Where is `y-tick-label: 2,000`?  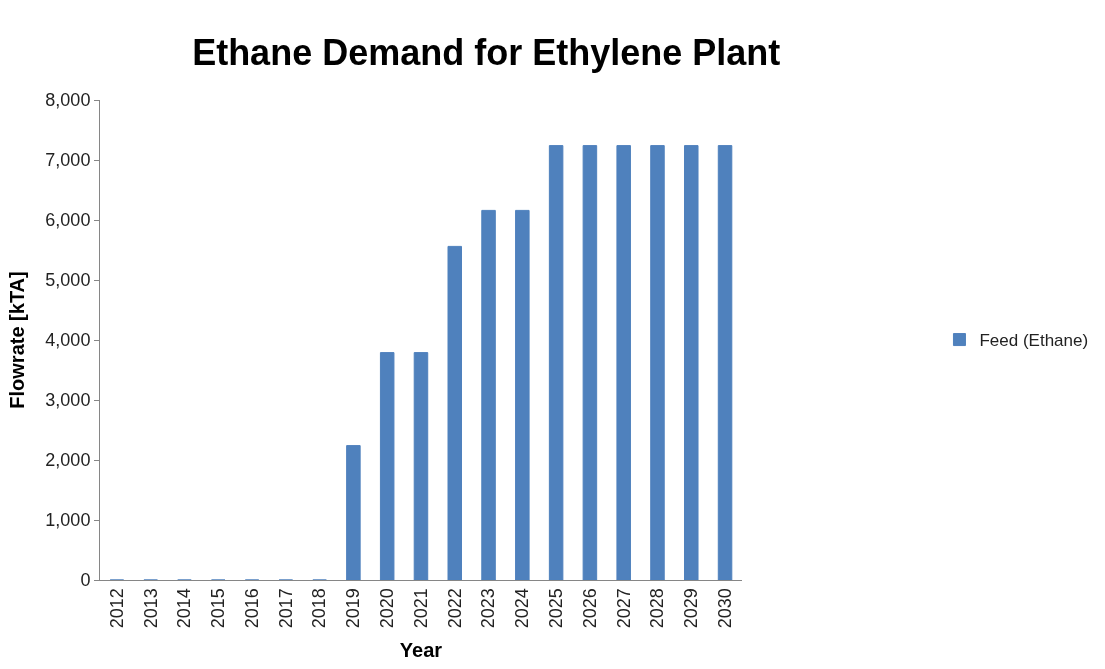 y-tick-label: 2,000 is located at coordinates (68, 460).